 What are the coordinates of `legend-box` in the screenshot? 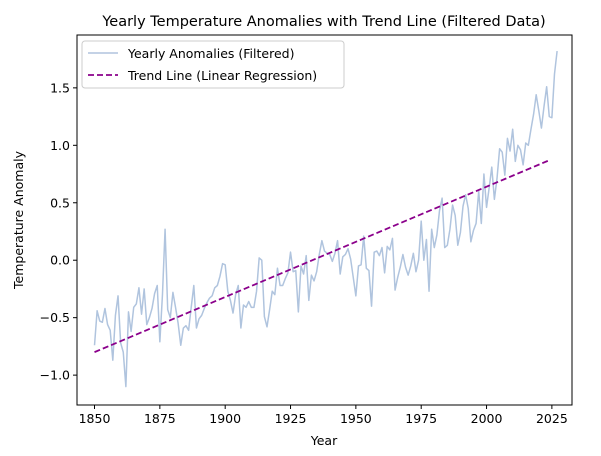 It's located at (213, 64).